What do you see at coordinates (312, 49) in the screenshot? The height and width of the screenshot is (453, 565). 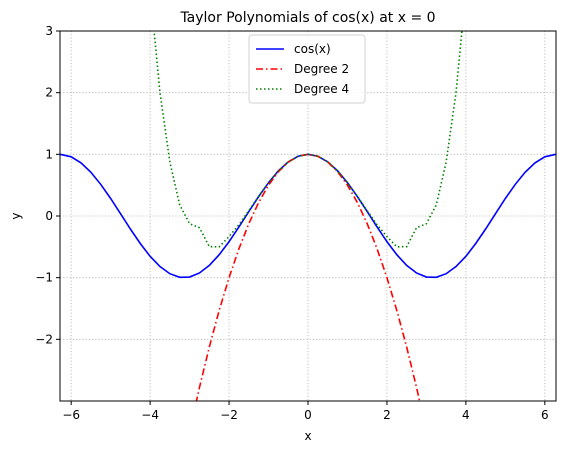 I see `legend-label: cos(x)` at bounding box center [312, 49].